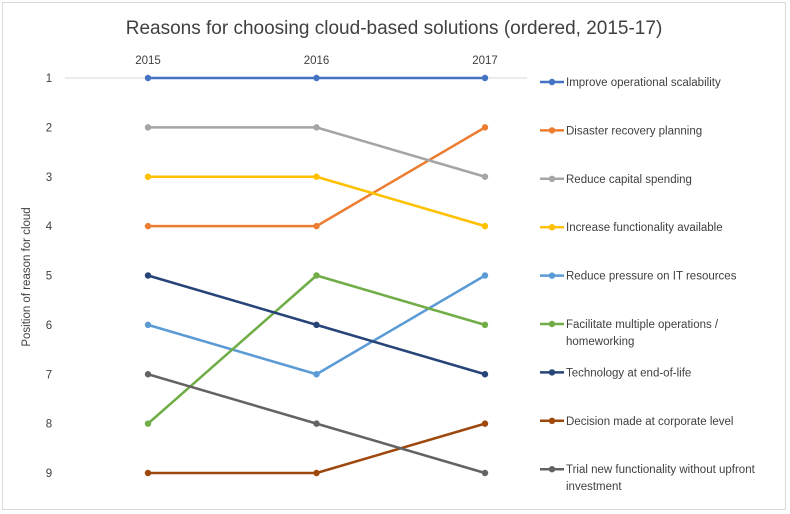  I want to click on legend-item: Reduce capital spending, so click(616, 180).